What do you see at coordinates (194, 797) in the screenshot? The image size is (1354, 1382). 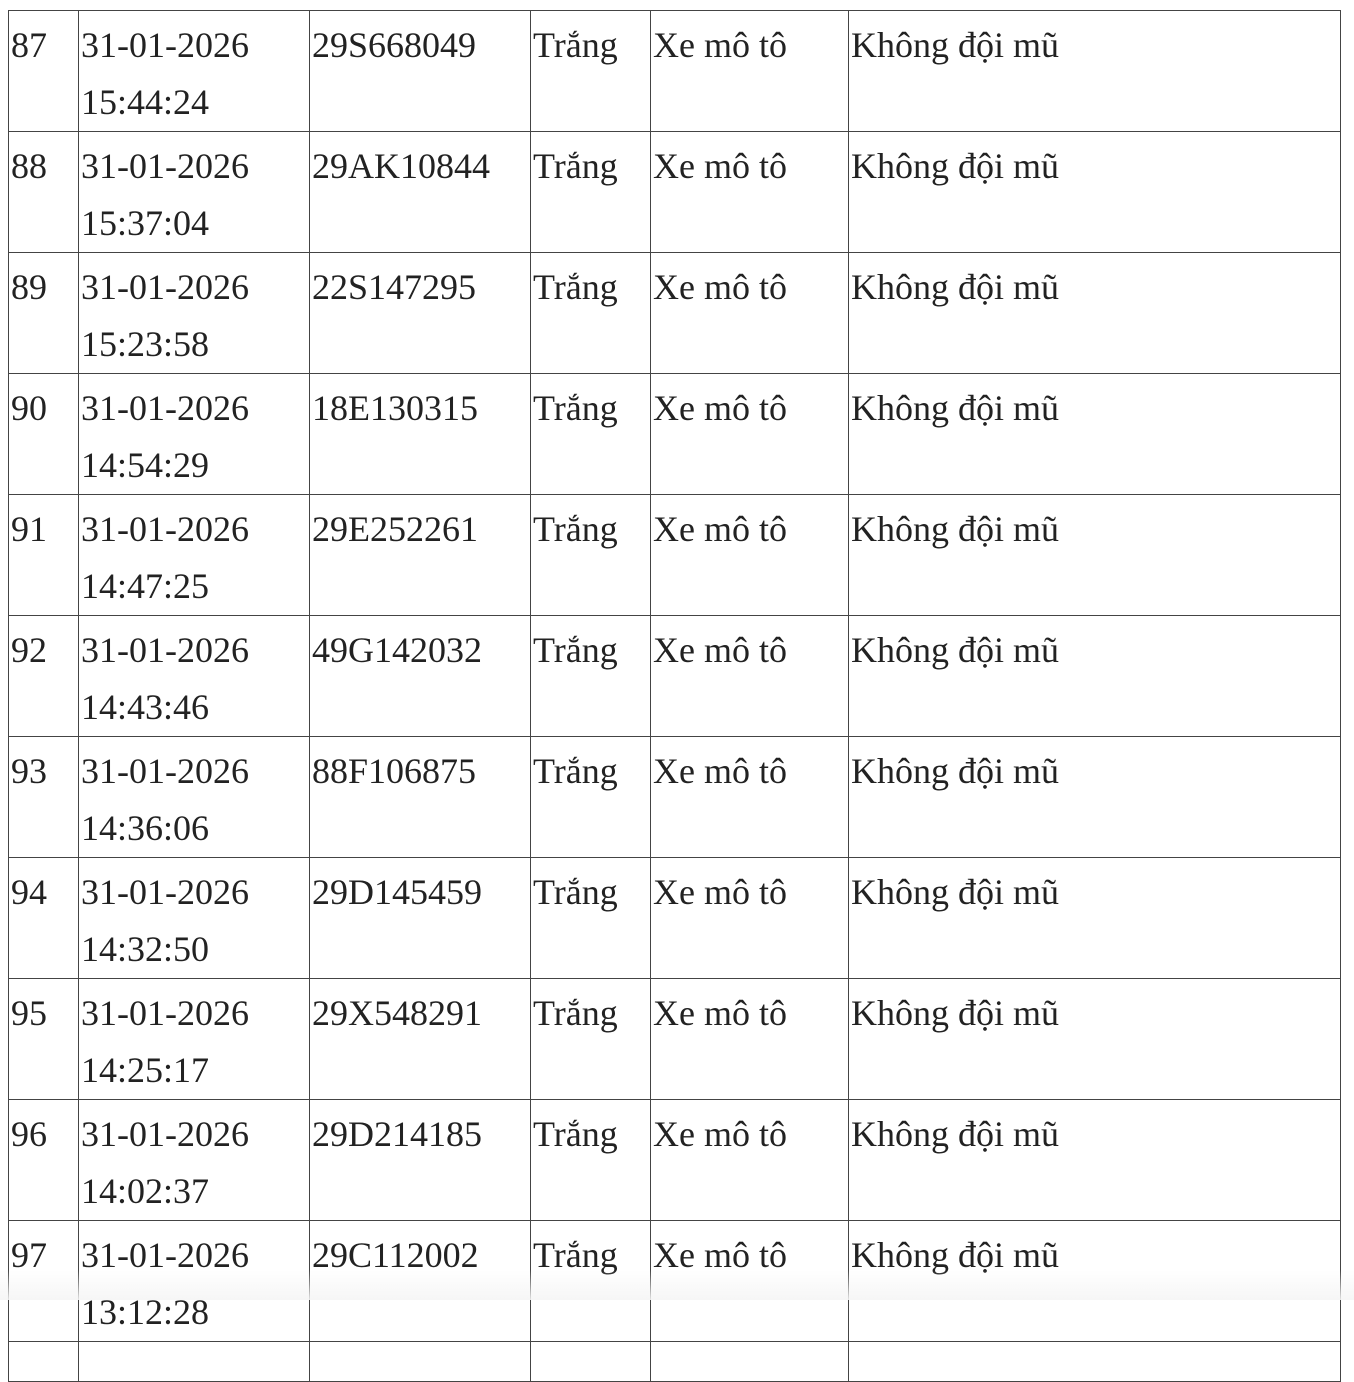 I see `cell-datetime: 31-01-2026 14:36:06` at bounding box center [194, 797].